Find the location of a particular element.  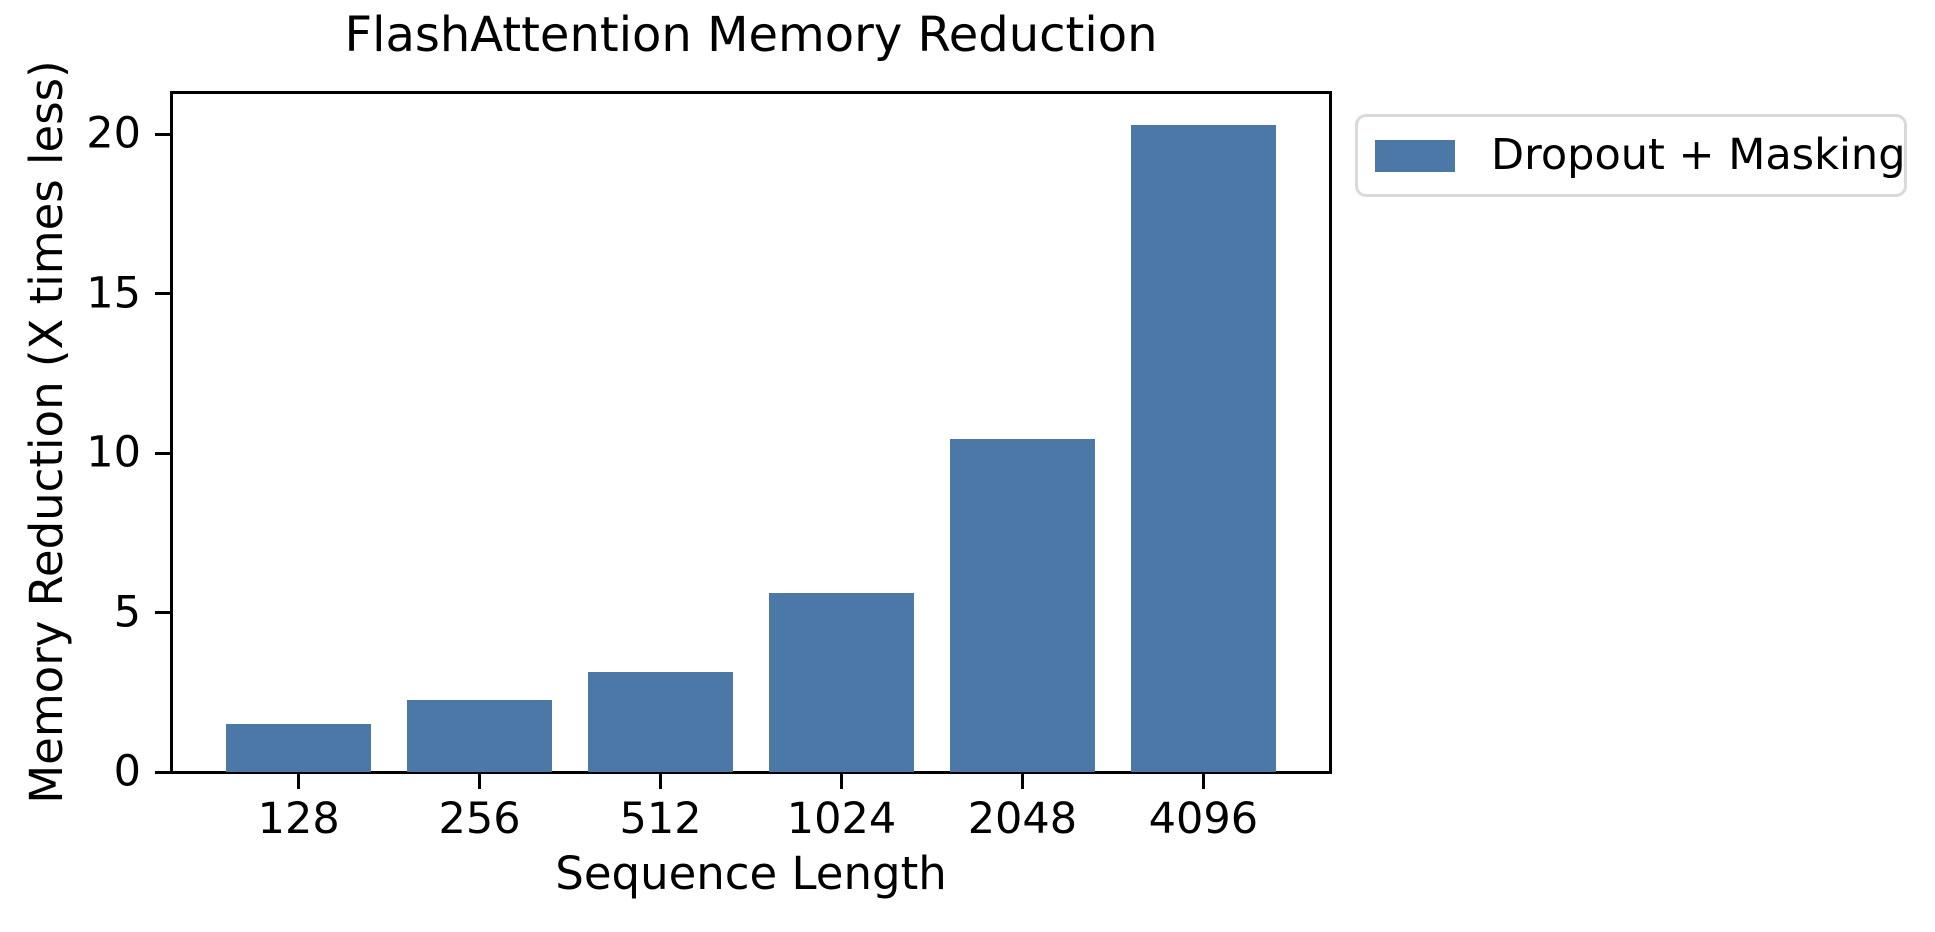

x-tick-label-512: 512 is located at coordinates (660, 819).